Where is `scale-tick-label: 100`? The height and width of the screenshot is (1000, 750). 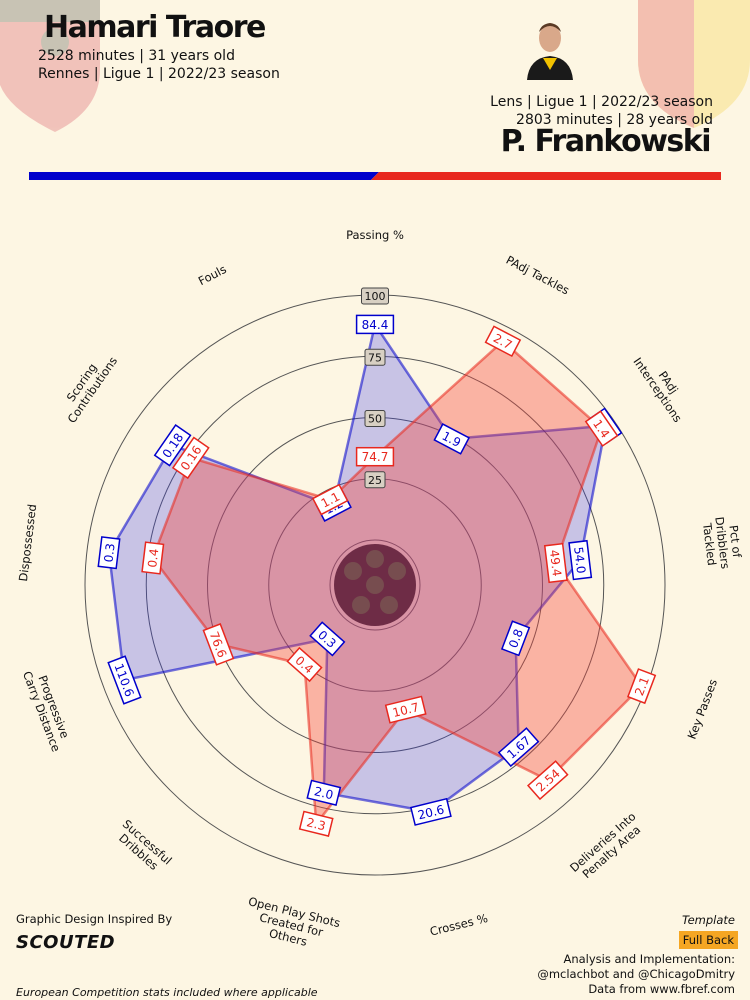 scale-tick-label: 100 is located at coordinates (375, 296).